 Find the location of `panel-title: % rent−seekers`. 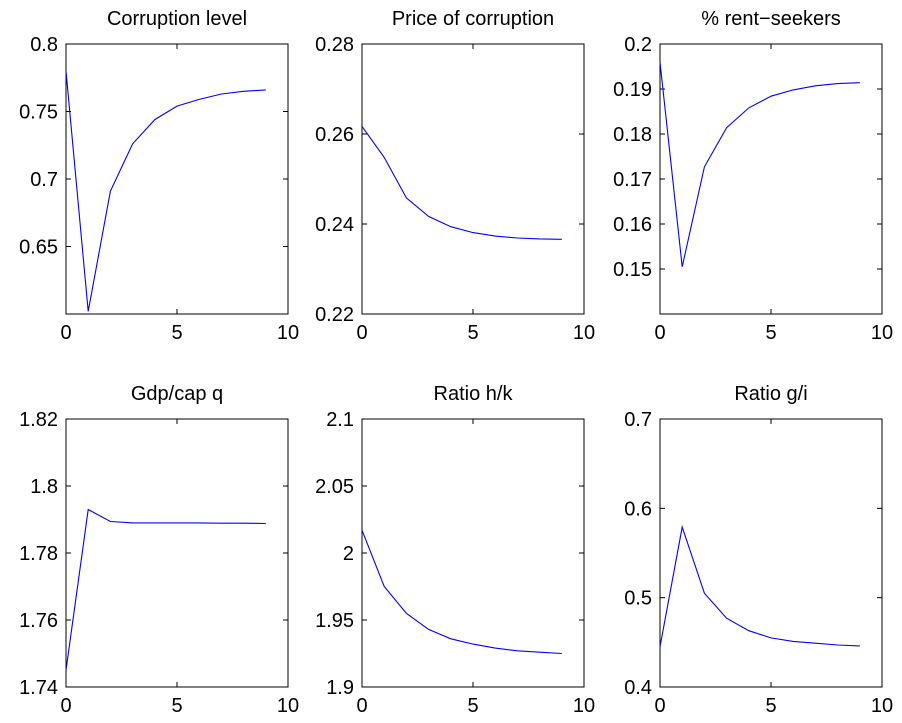

panel-title: % rent−seekers is located at coordinates (771, 19).